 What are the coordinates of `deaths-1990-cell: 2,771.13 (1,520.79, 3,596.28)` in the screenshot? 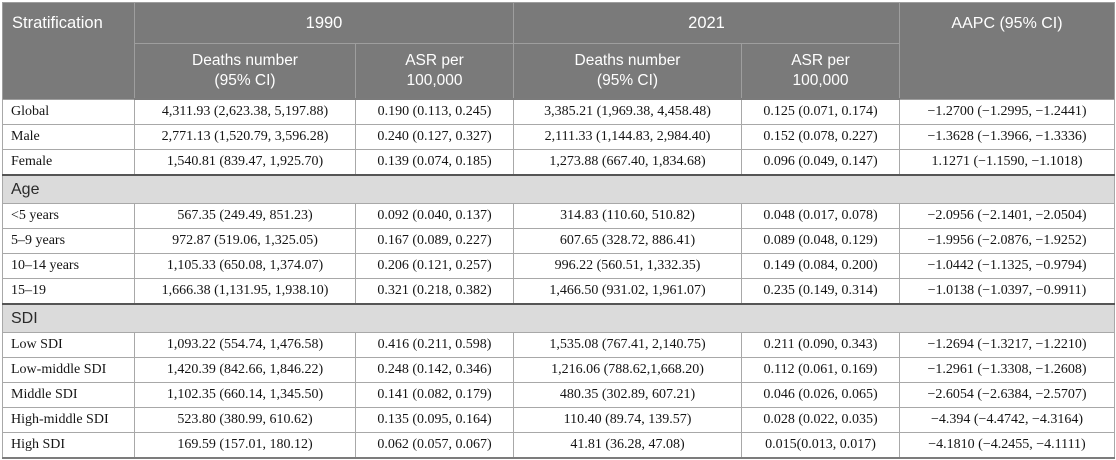 It's located at (245, 137).